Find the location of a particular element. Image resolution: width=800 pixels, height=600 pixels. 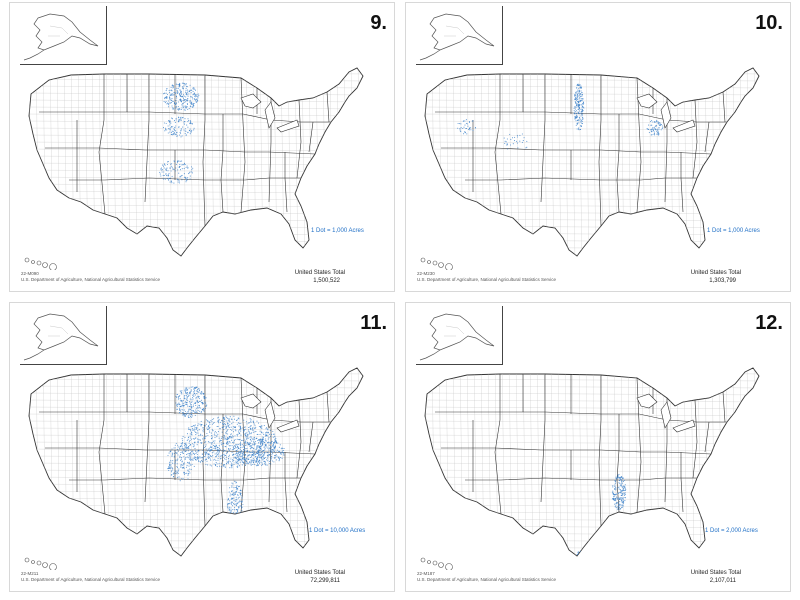

panel-number: 9. is located at coordinates (378, 23).